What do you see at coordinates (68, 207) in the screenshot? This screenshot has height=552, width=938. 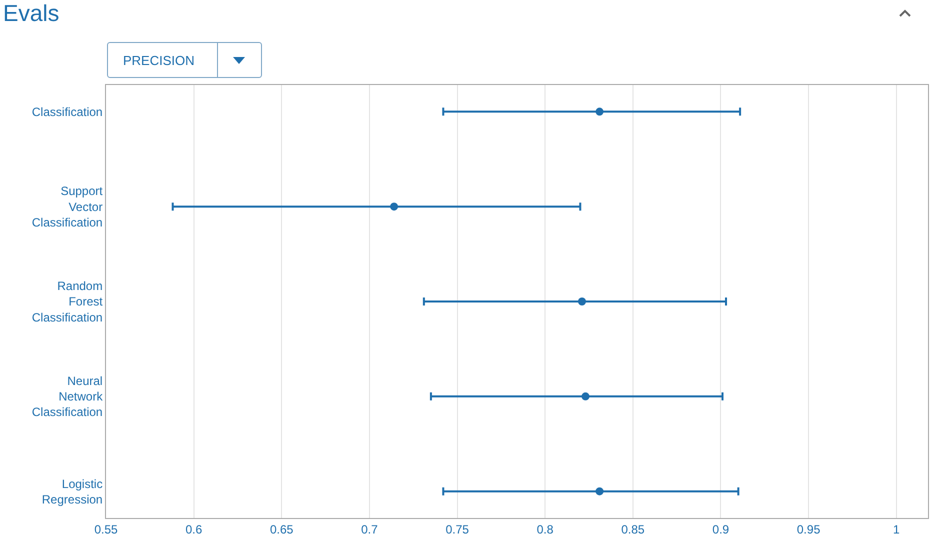 I see `y-tick-label: Support Vector Classification` at bounding box center [68, 207].